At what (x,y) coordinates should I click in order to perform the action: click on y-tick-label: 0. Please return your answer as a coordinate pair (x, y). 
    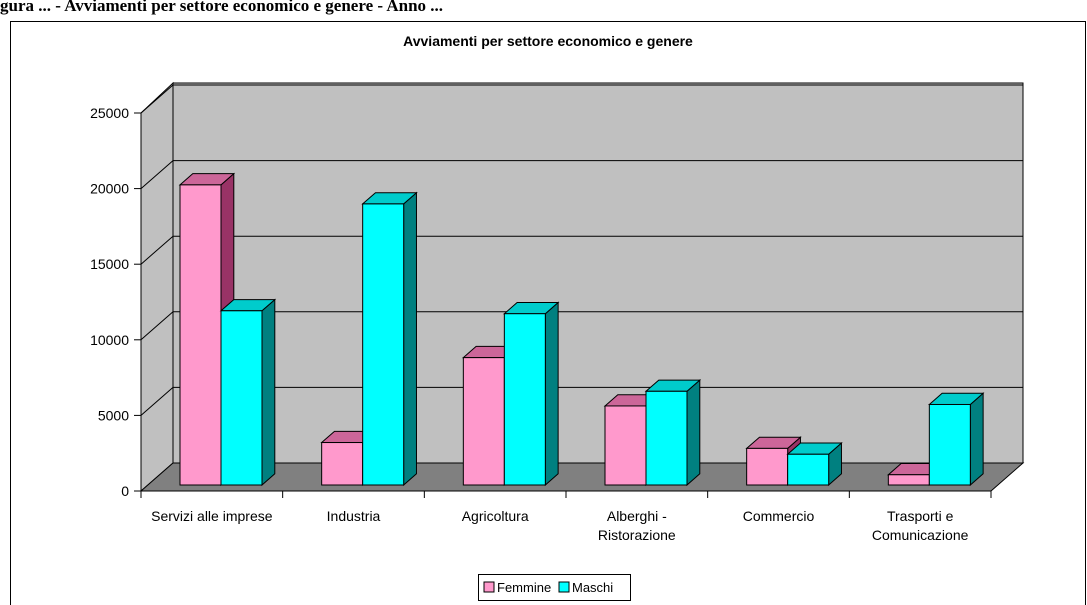
    Looking at the image, I should click on (125, 491).